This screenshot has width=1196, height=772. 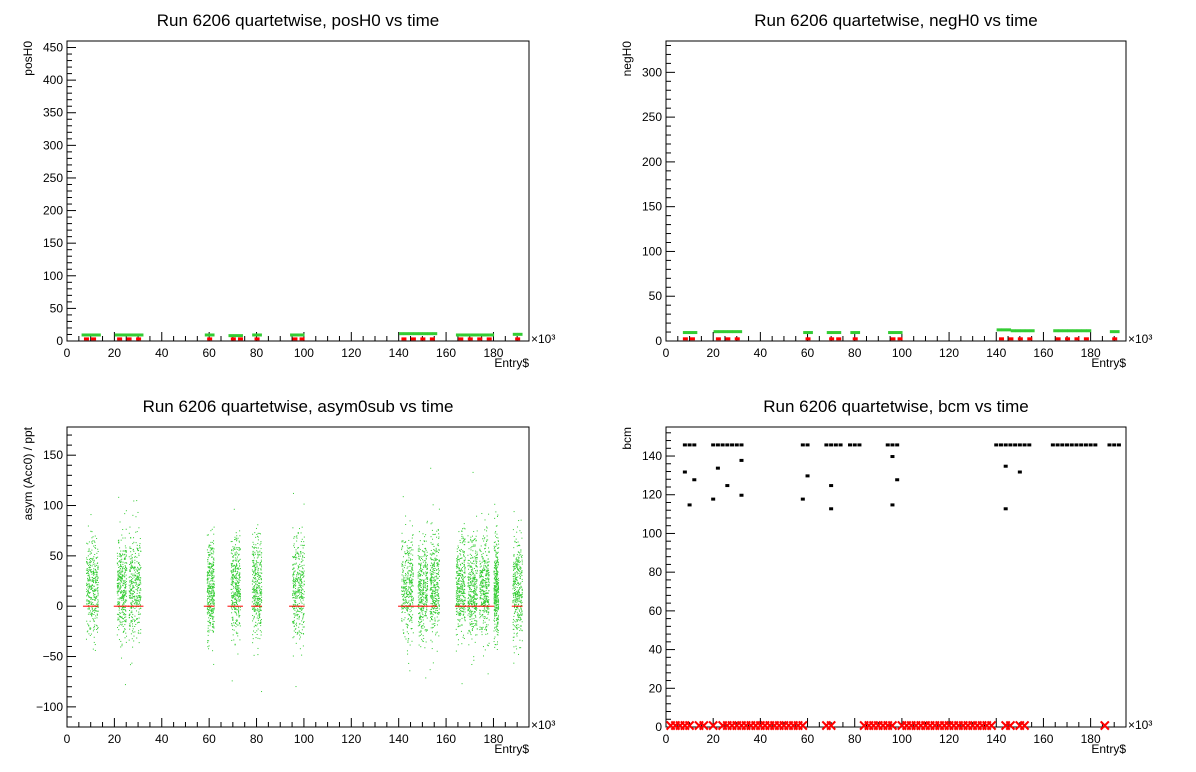 I want to click on data-point, so click(x=423, y=339).